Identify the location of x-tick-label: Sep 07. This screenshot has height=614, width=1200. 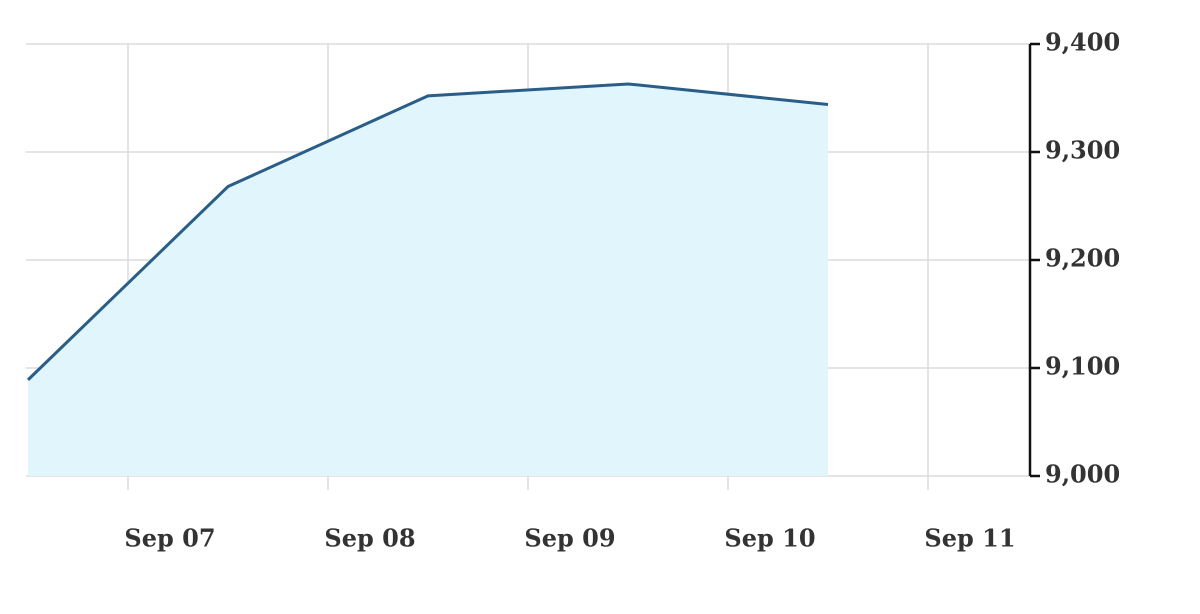
(169, 538).